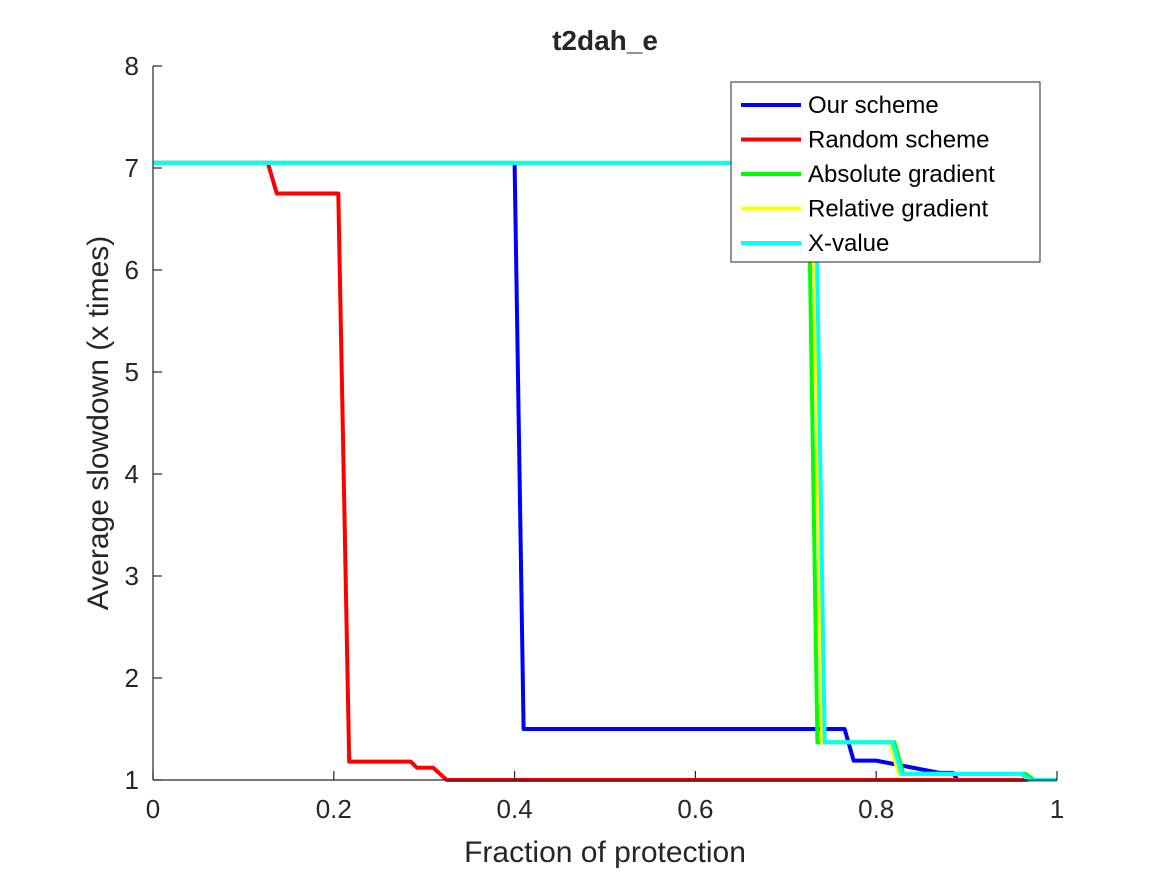 The height and width of the screenshot is (880, 1167). Describe the element at coordinates (132, 474) in the screenshot. I see `y-tick-label: 4` at that location.